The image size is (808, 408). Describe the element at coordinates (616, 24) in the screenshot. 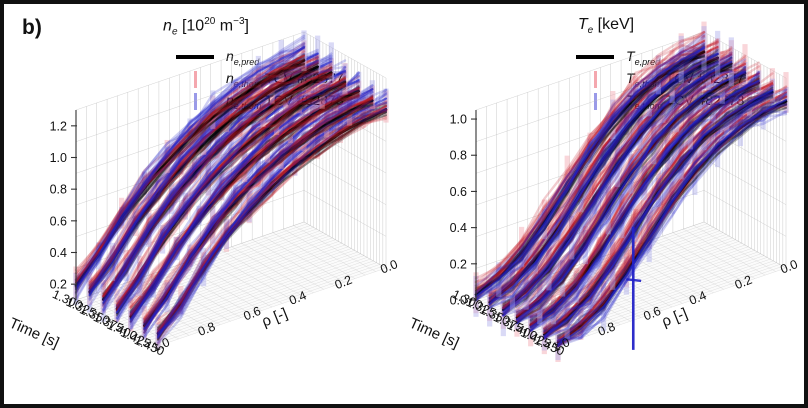

I see `title-units-te: [keV]` at that location.